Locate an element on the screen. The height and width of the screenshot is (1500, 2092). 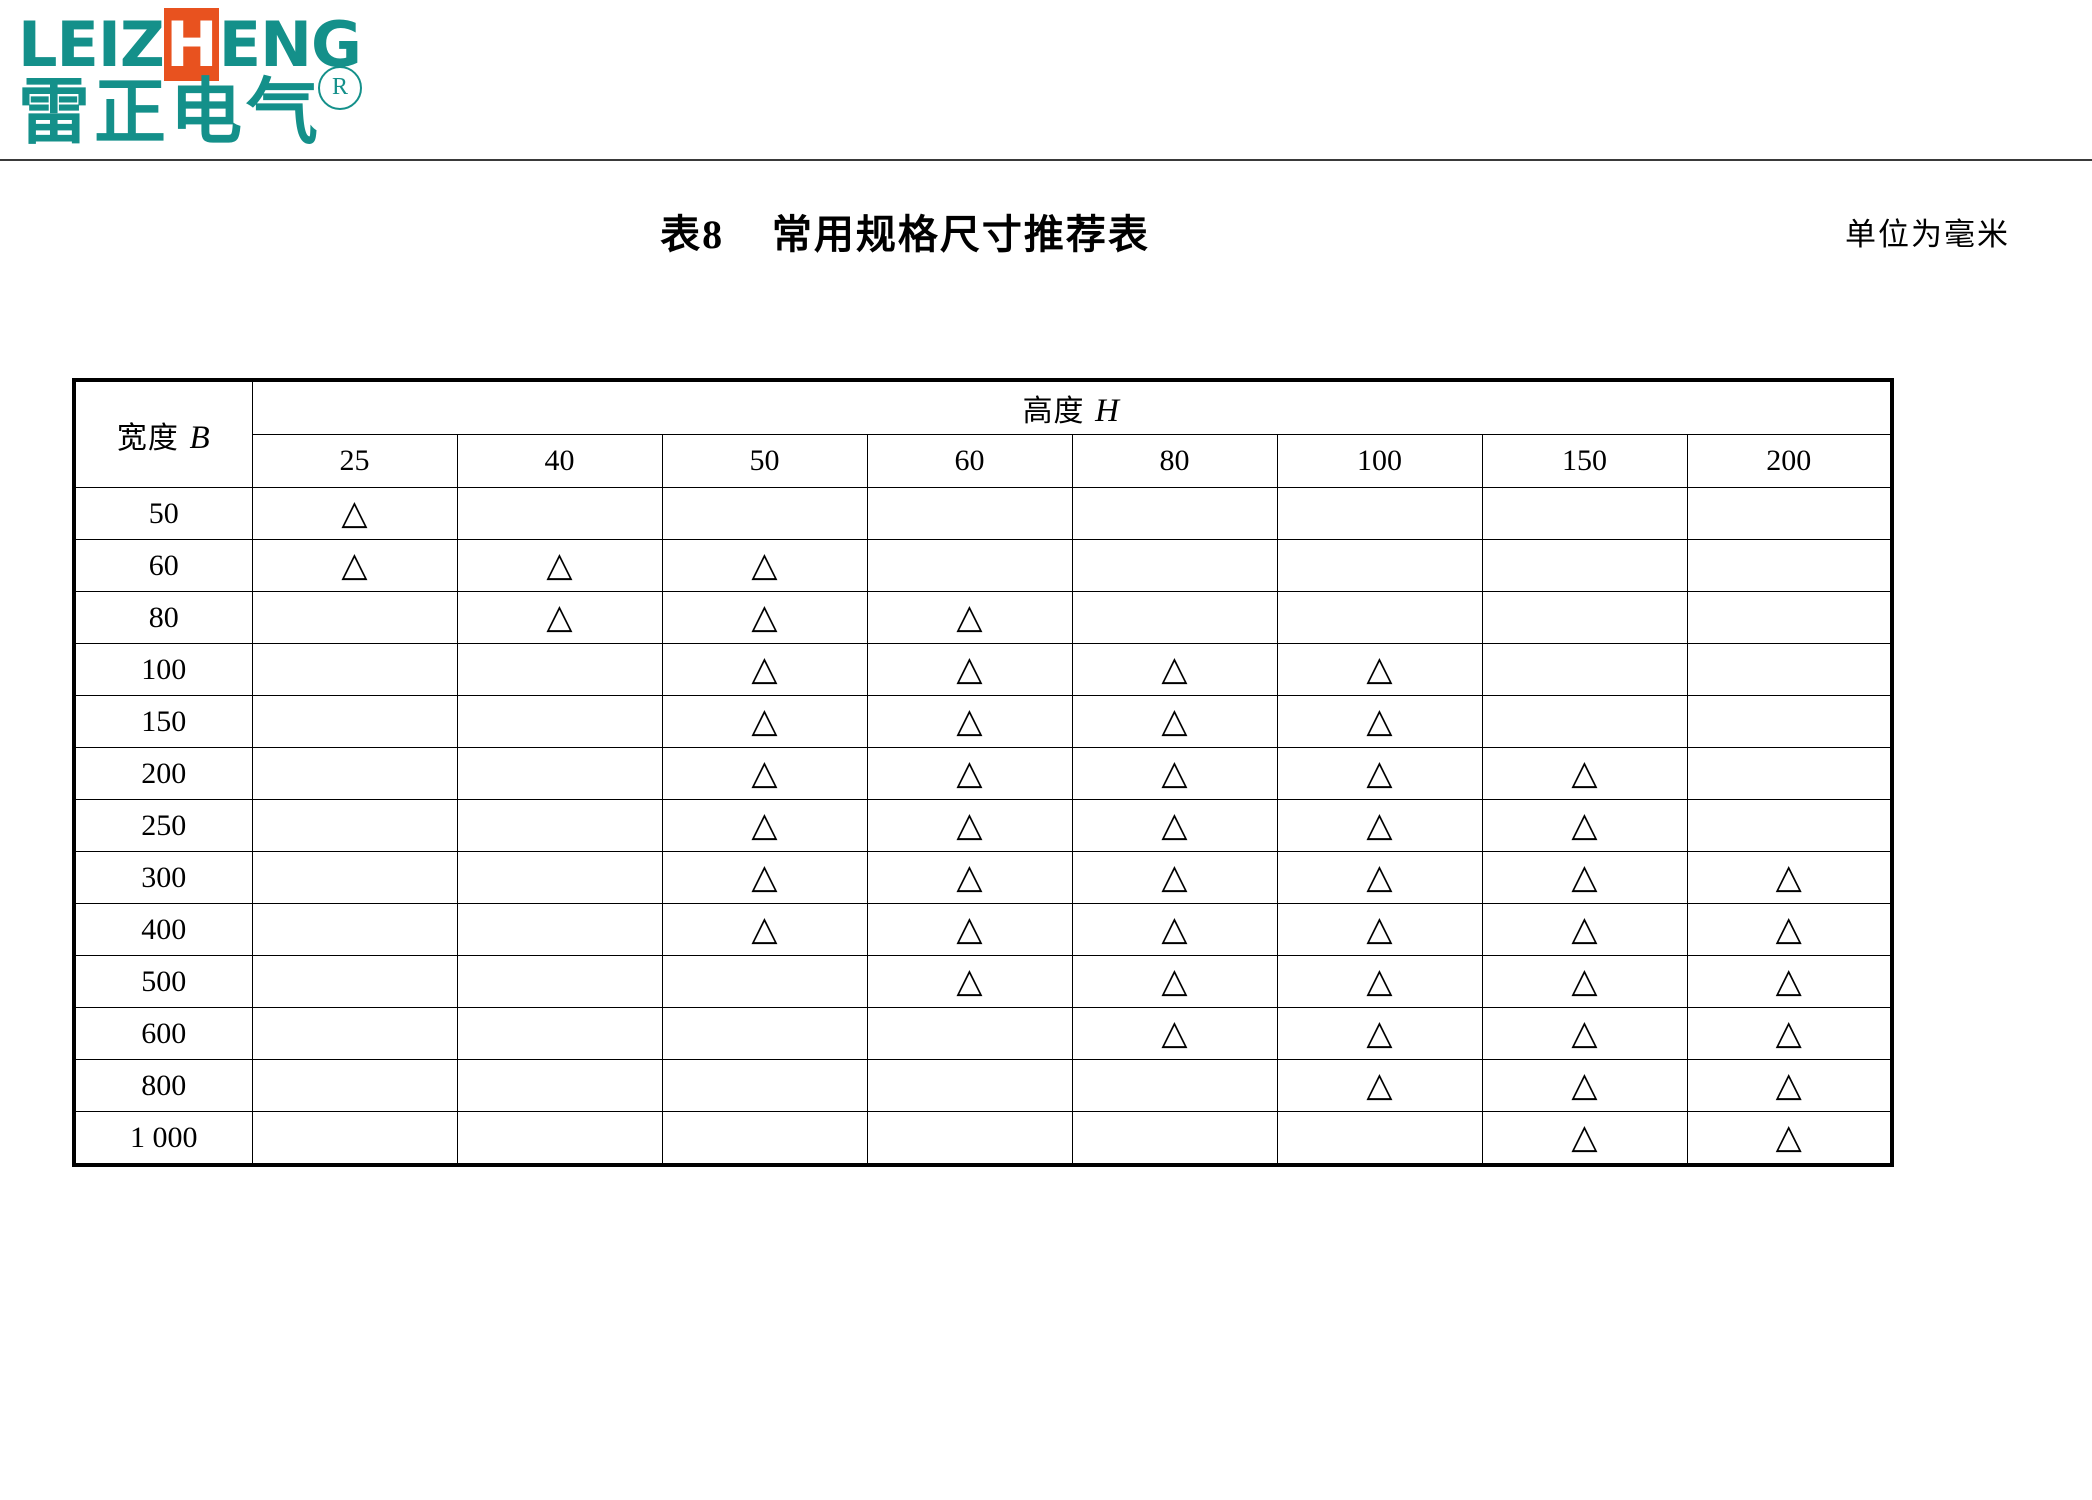
col-header-60: 60 is located at coordinates (969, 461).